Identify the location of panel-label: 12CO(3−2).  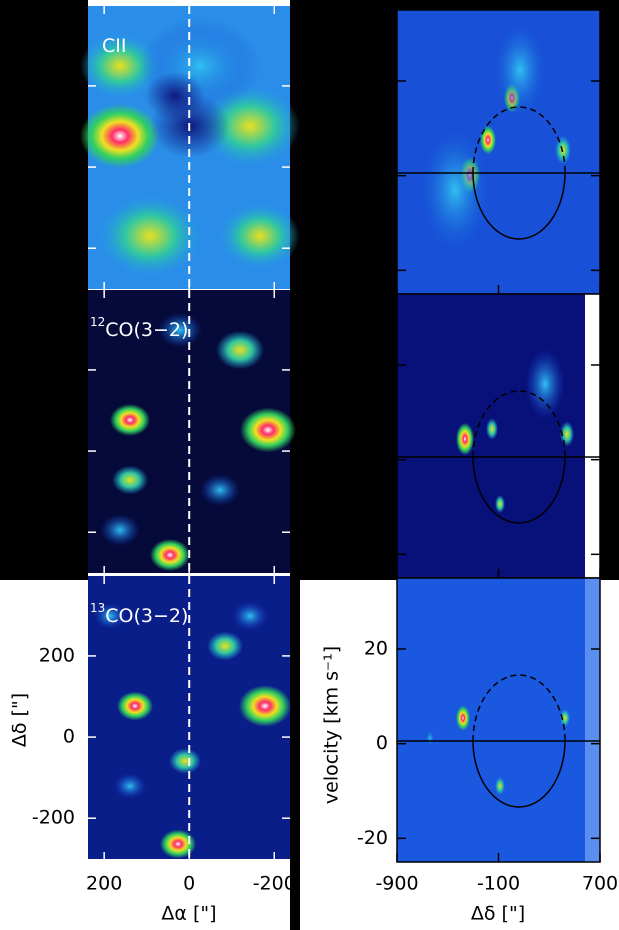
(139, 328).